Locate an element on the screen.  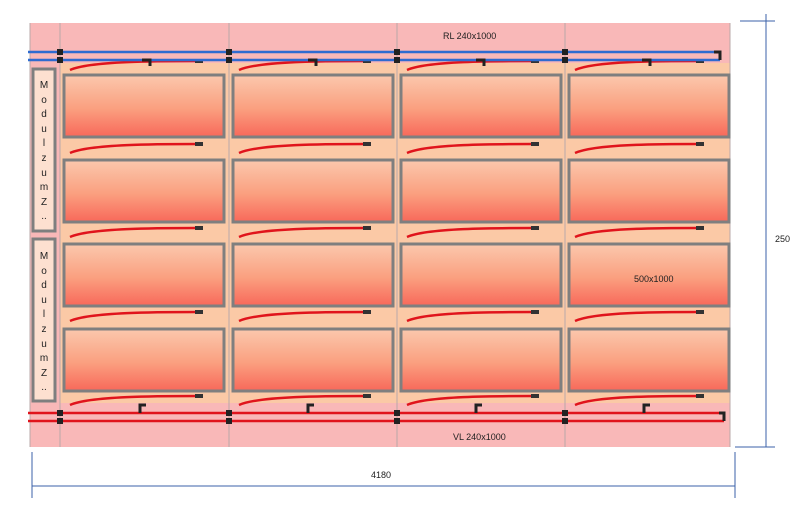
return-line-label: RL 240x1000 is located at coordinates (470, 36).